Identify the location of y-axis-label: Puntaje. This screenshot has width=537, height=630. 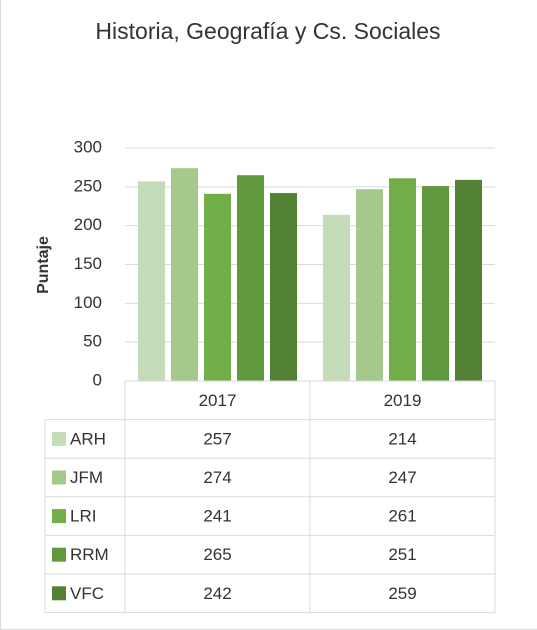
(43, 265).